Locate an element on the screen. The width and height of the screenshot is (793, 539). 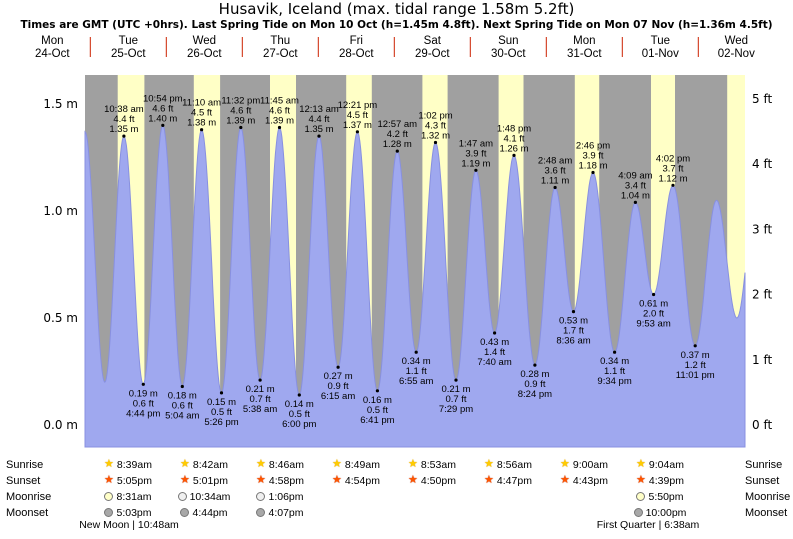
high-tide-label: 3.7 ft is located at coordinates (672, 168).